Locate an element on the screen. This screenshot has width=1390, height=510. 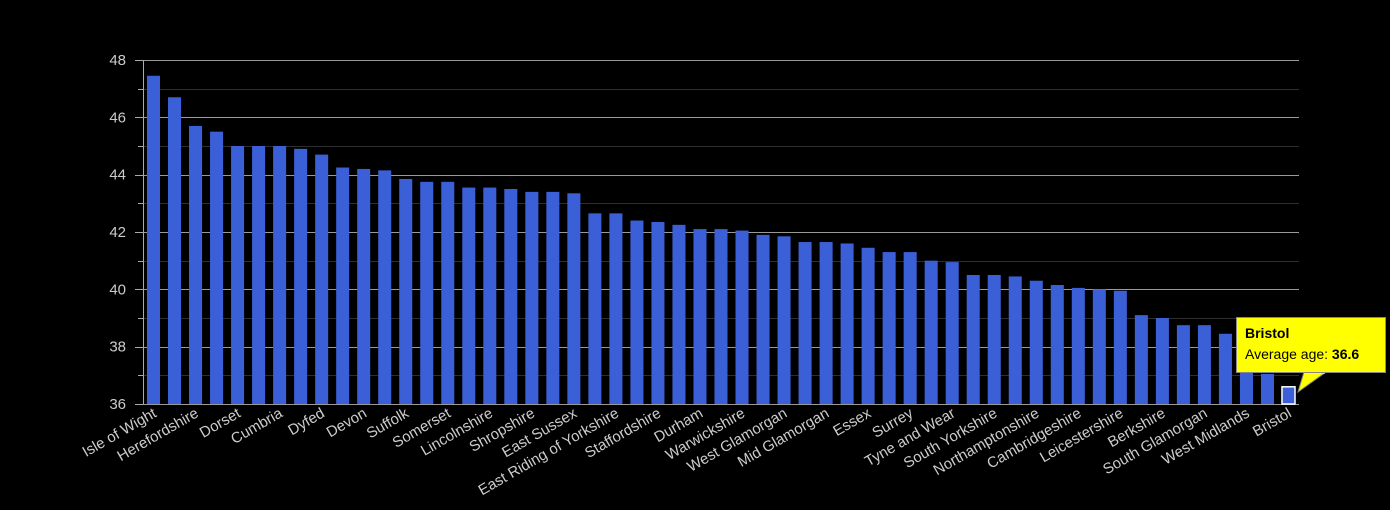
y-axis: 36 38 40 42 44 46 48 is located at coordinates (126, 232).